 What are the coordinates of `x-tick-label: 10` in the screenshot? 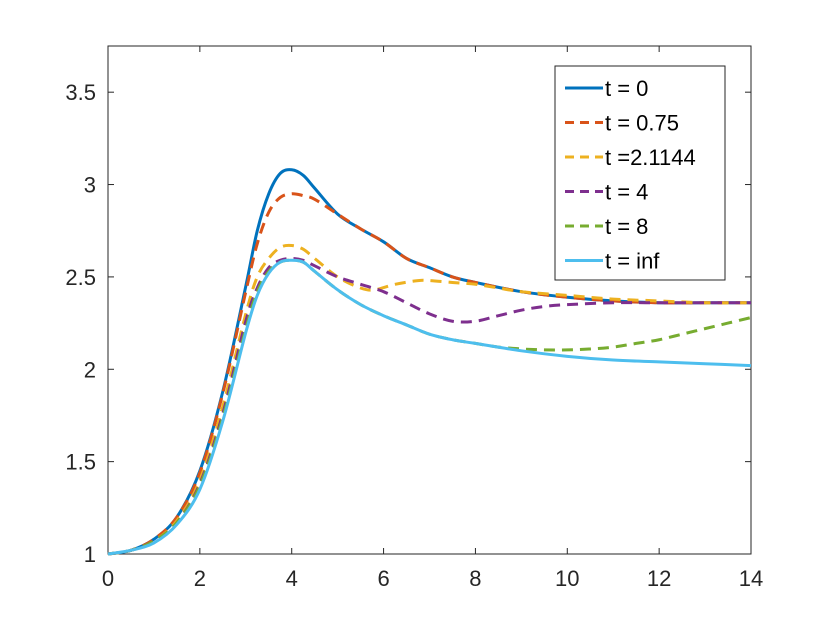 It's located at (567, 578).